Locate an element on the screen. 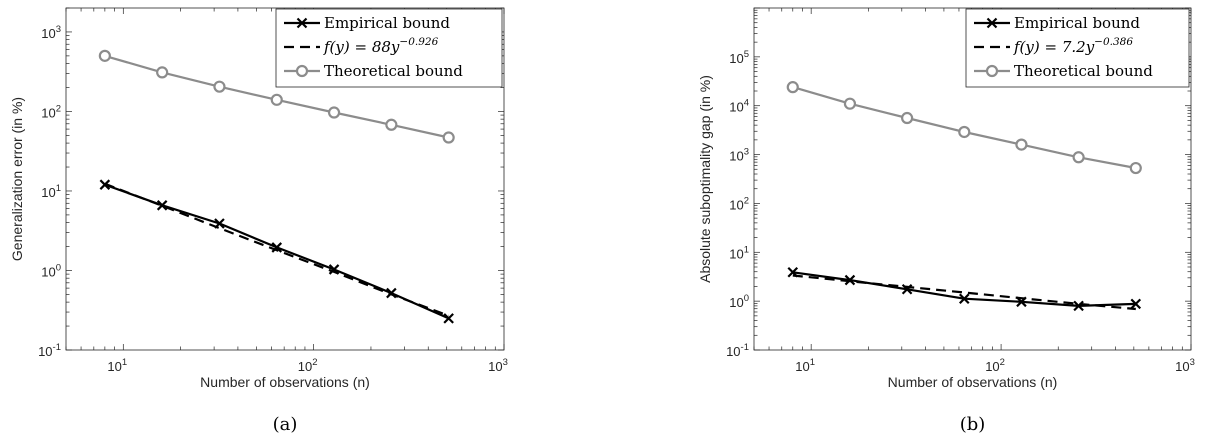  y-axis-label: Absolute suboptimality gap (in %) is located at coordinates (705, 179).